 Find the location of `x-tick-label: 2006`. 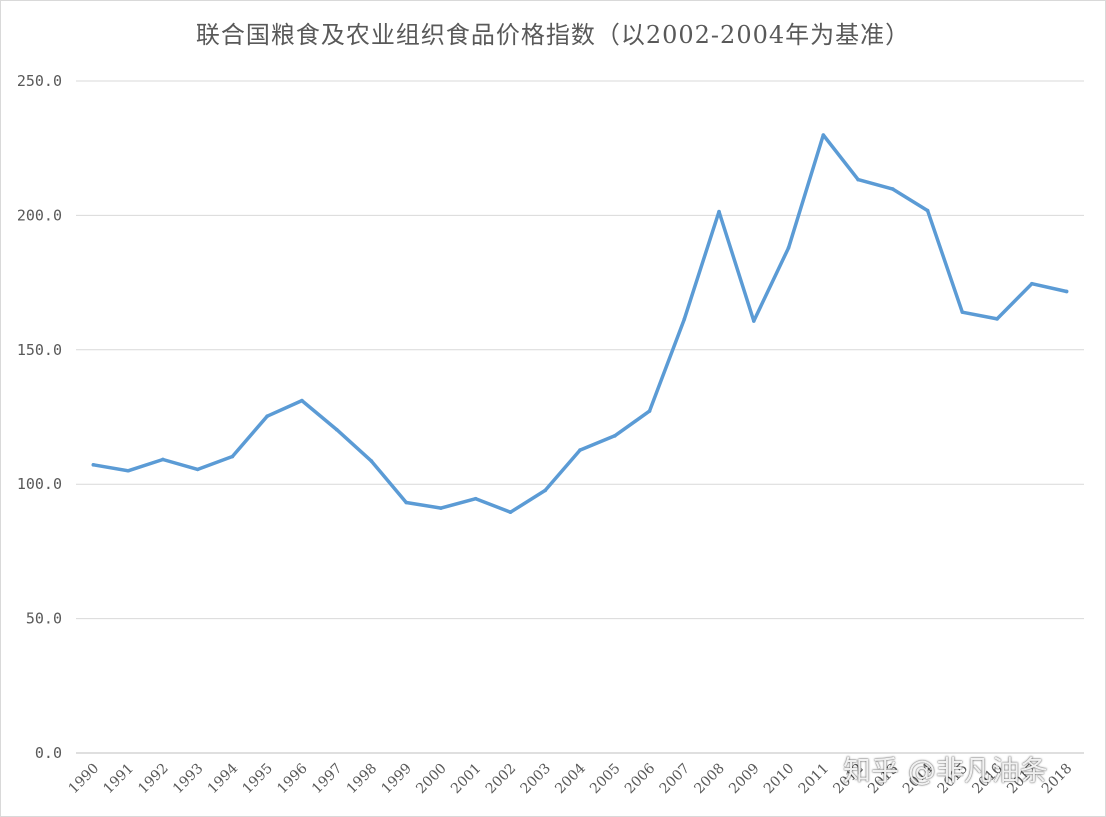

x-tick-label: 2006 is located at coordinates (640, 778).